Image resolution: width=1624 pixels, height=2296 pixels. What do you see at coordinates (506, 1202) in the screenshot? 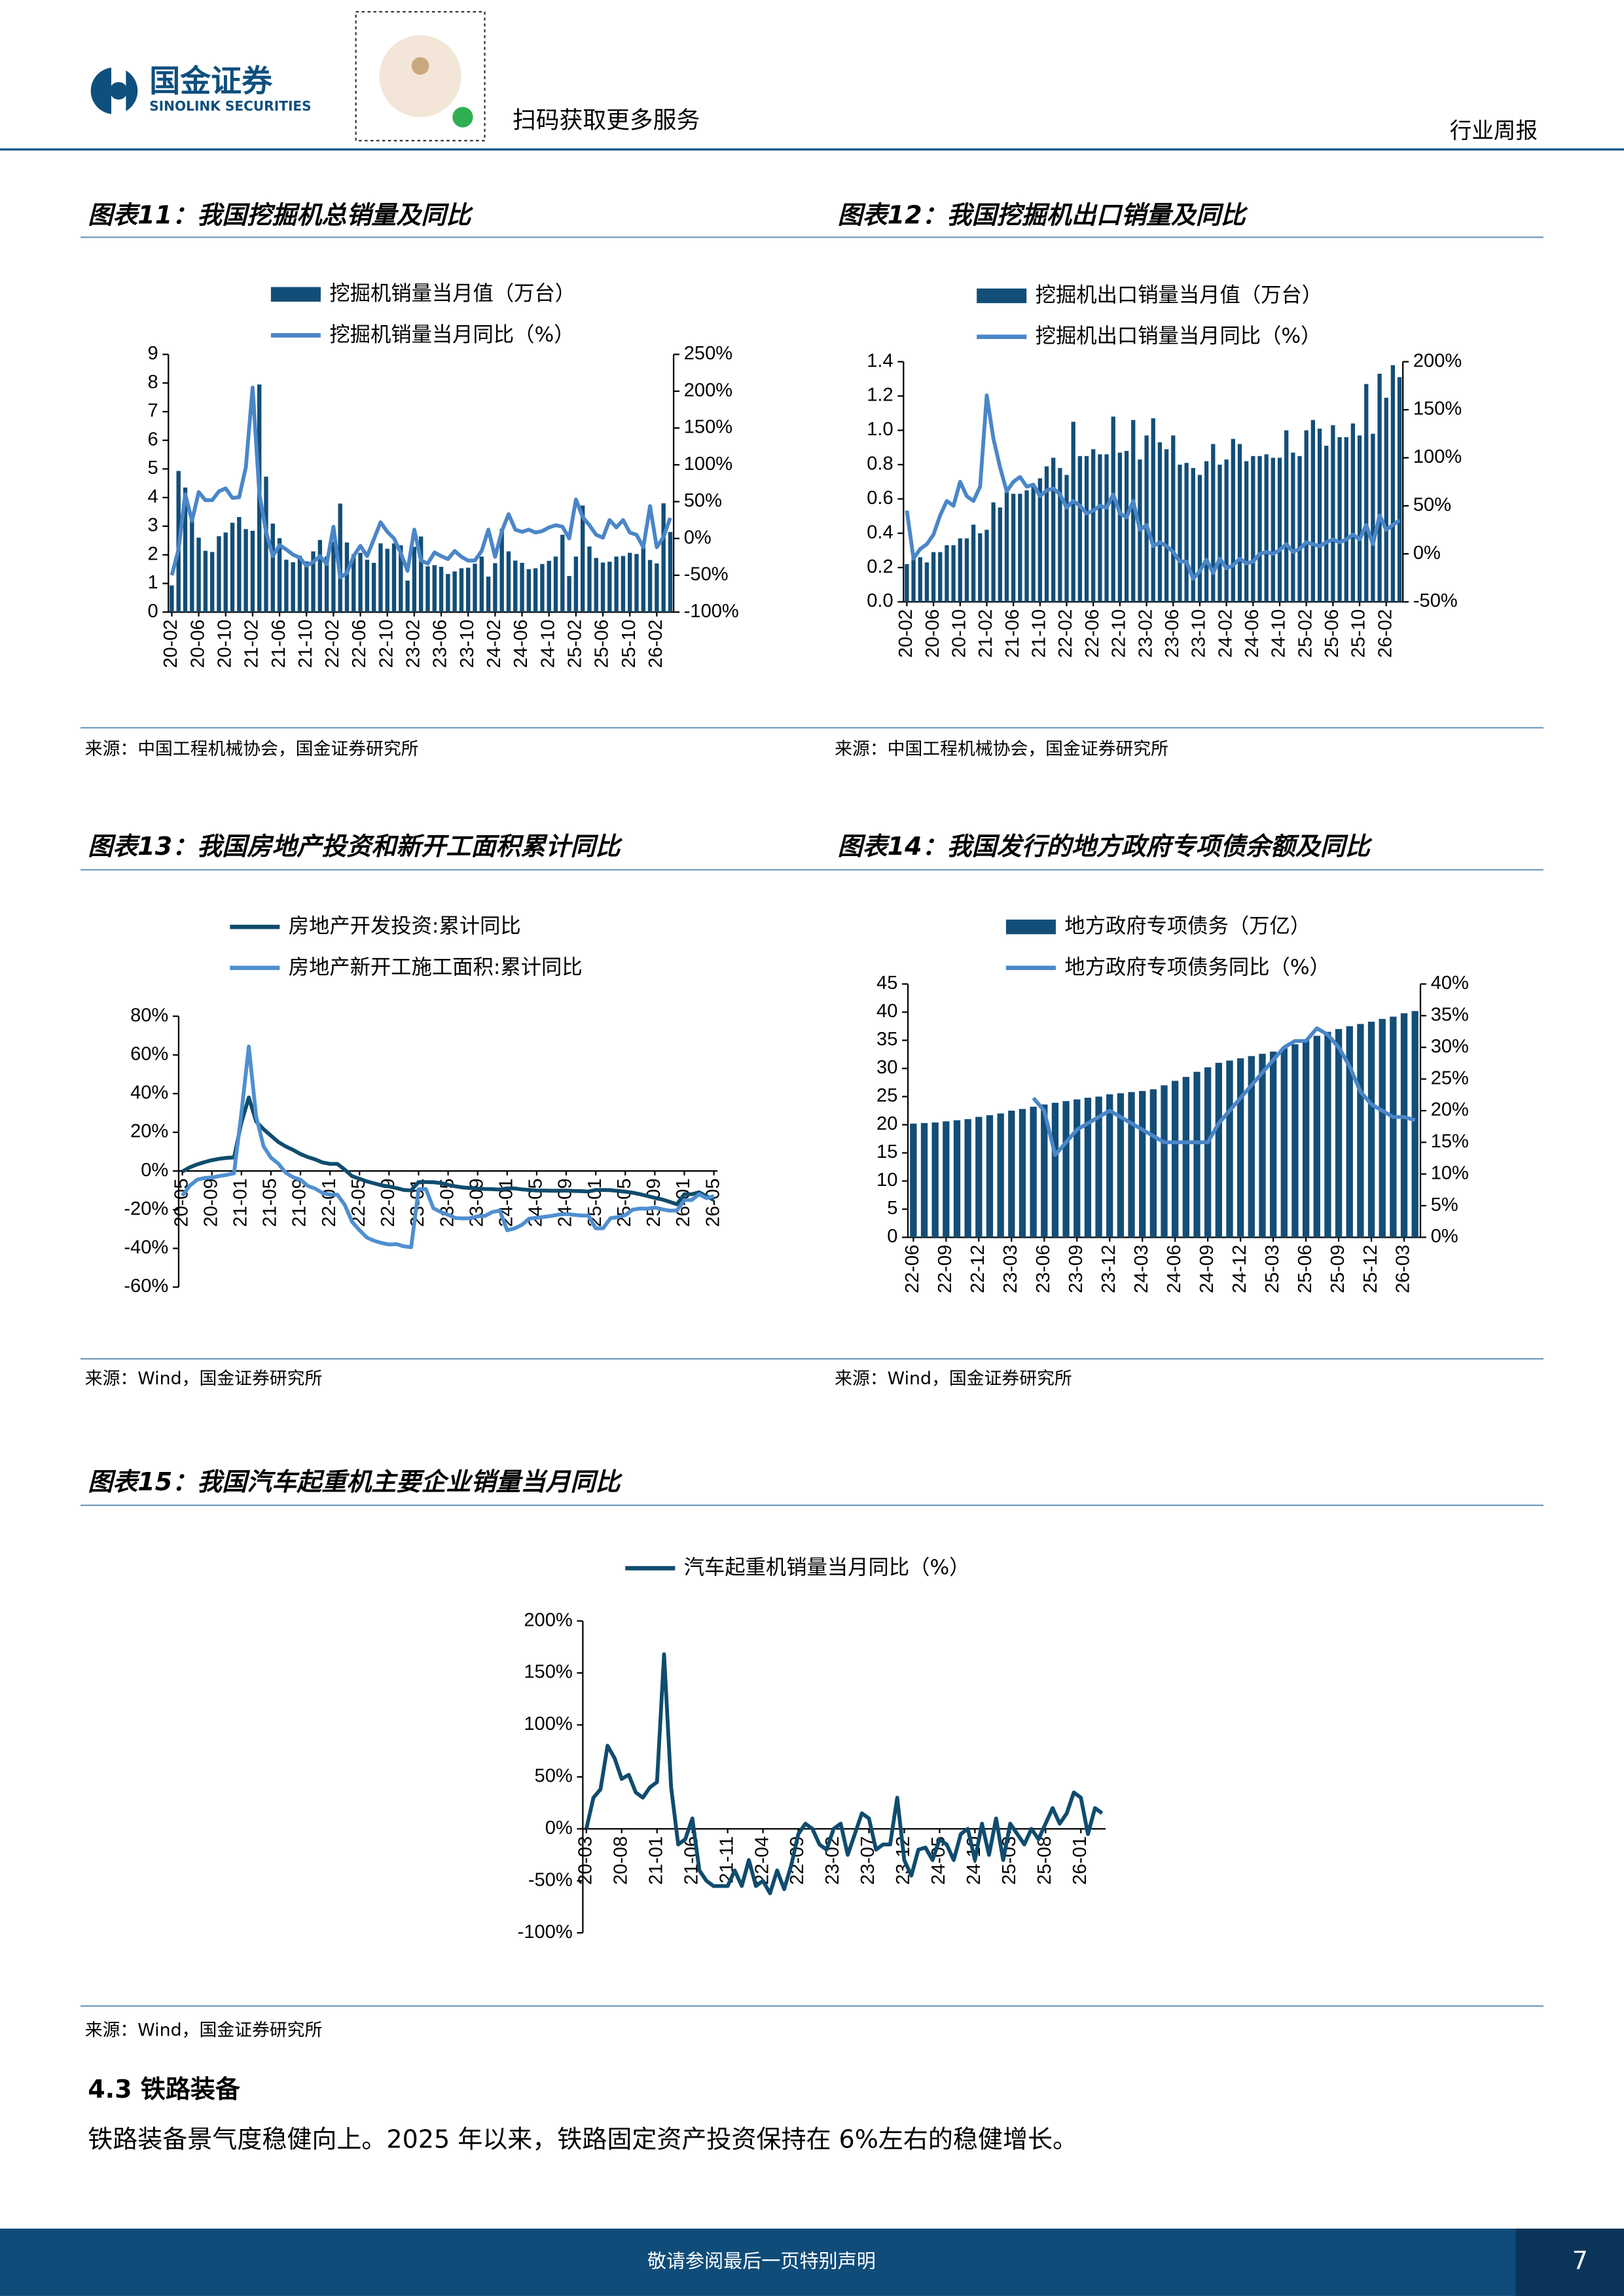
I see `x-tick-label: 24-01` at bounding box center [506, 1202].